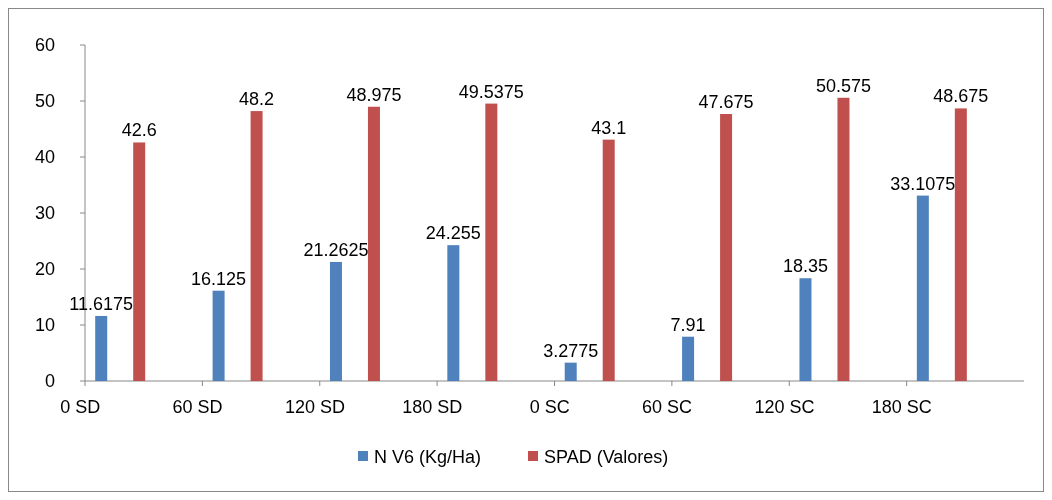 This screenshot has width=1052, height=500. Describe the element at coordinates (491, 91) in the screenshot. I see `data-label: 49.5375` at that location.